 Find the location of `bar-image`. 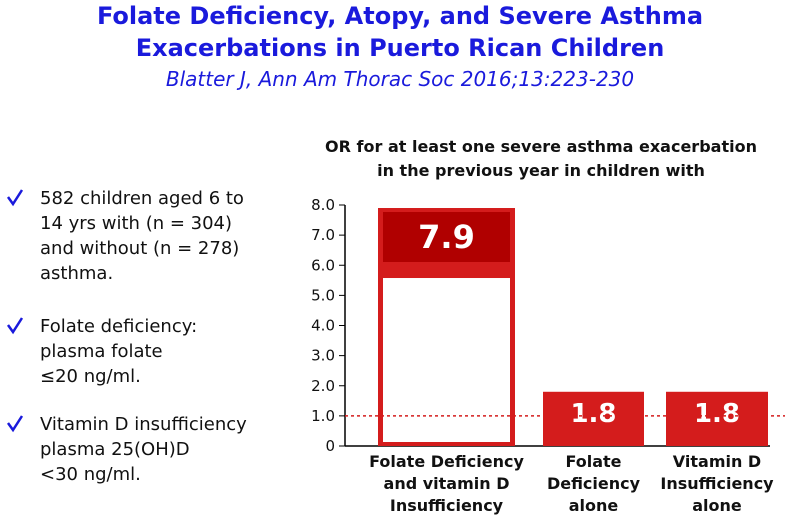

bar-image is located at coordinates (446, 360).